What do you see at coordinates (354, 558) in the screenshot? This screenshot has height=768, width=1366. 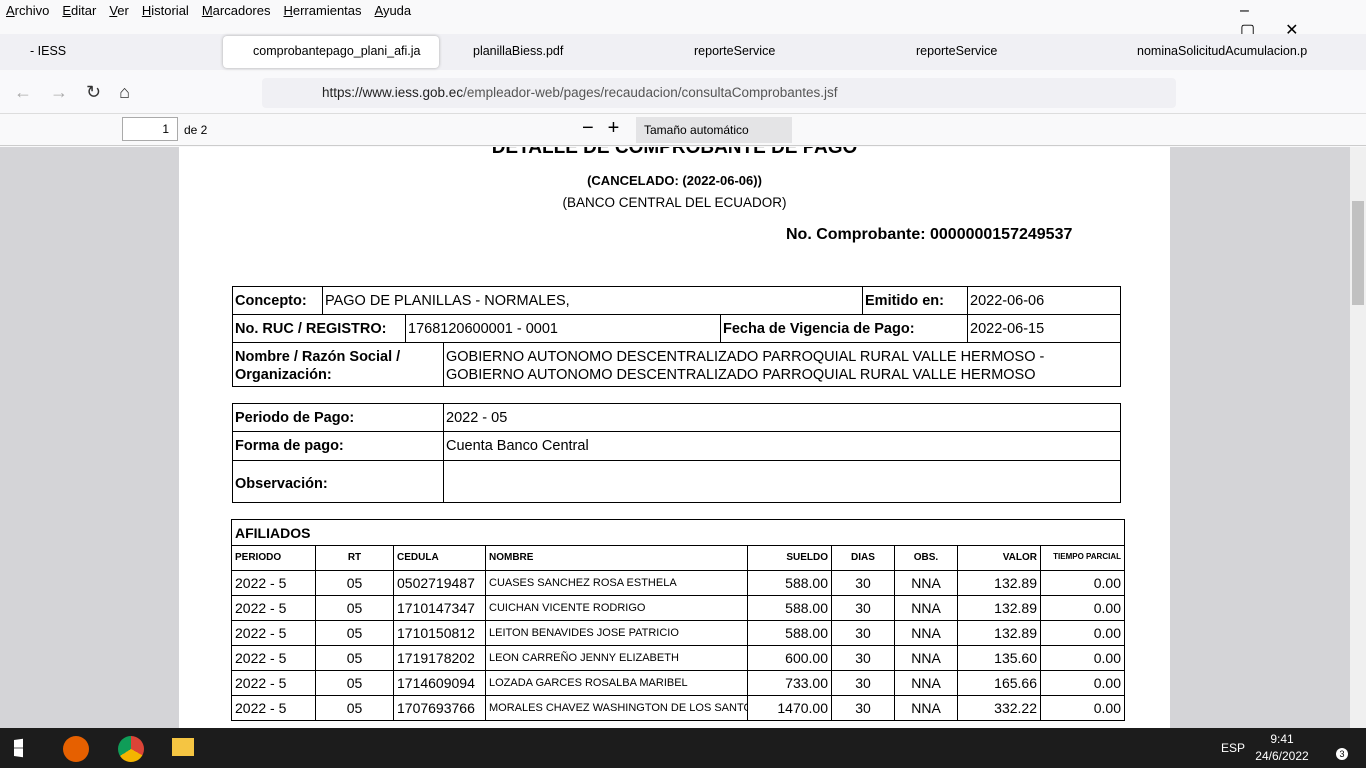 I see `column-header: RT` at bounding box center [354, 558].